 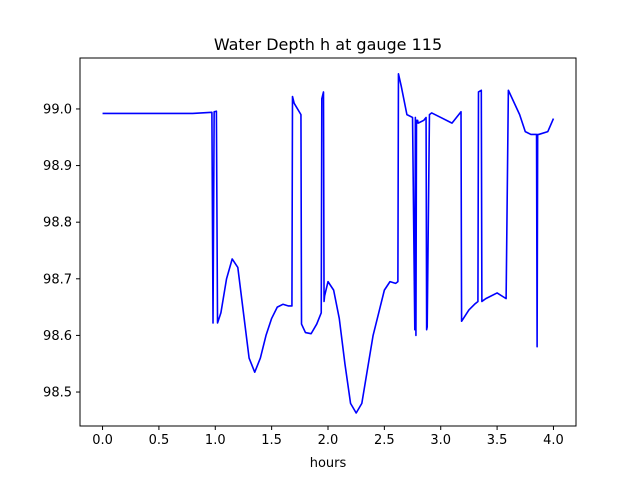 I want to click on x-tick-label: 4.0, so click(x=553, y=440).